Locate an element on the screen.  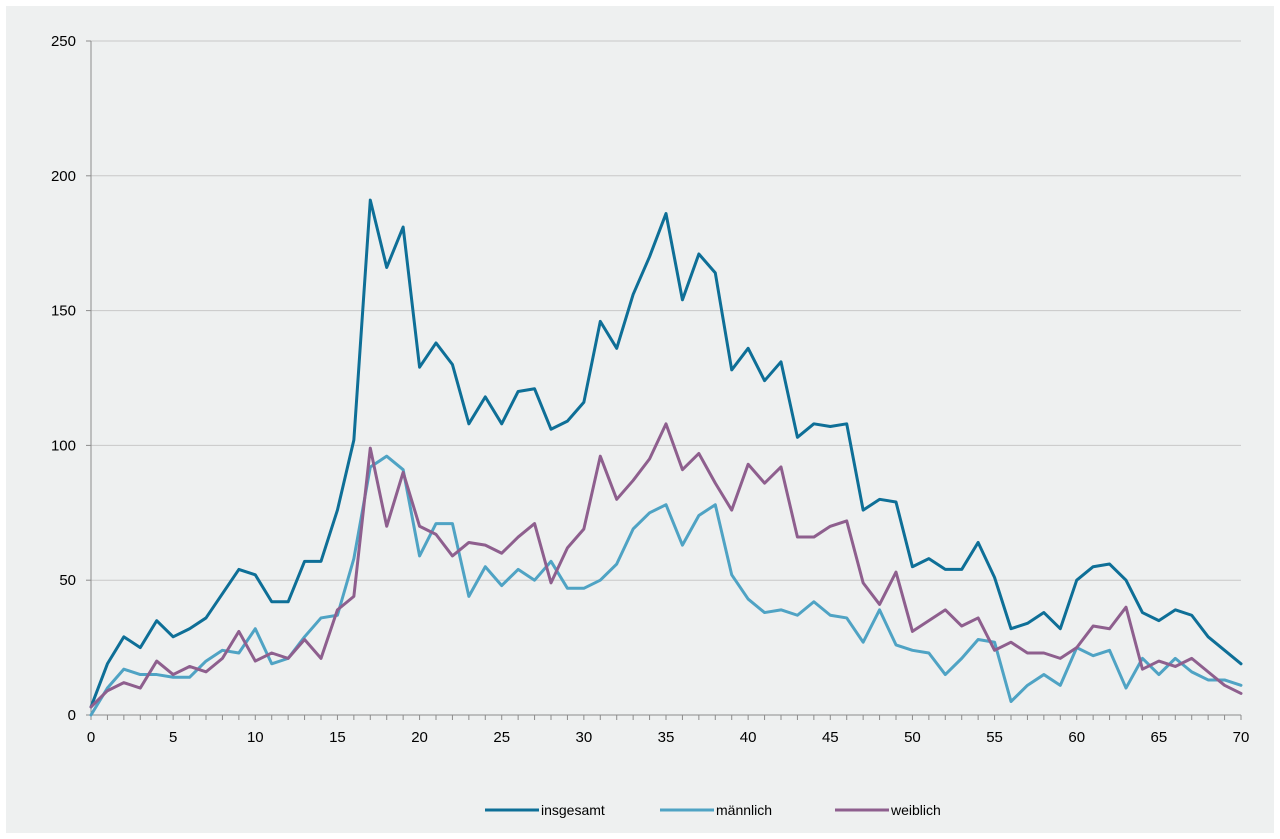
legend-item-insgesamt: insgesamt is located at coordinates (545, 810).